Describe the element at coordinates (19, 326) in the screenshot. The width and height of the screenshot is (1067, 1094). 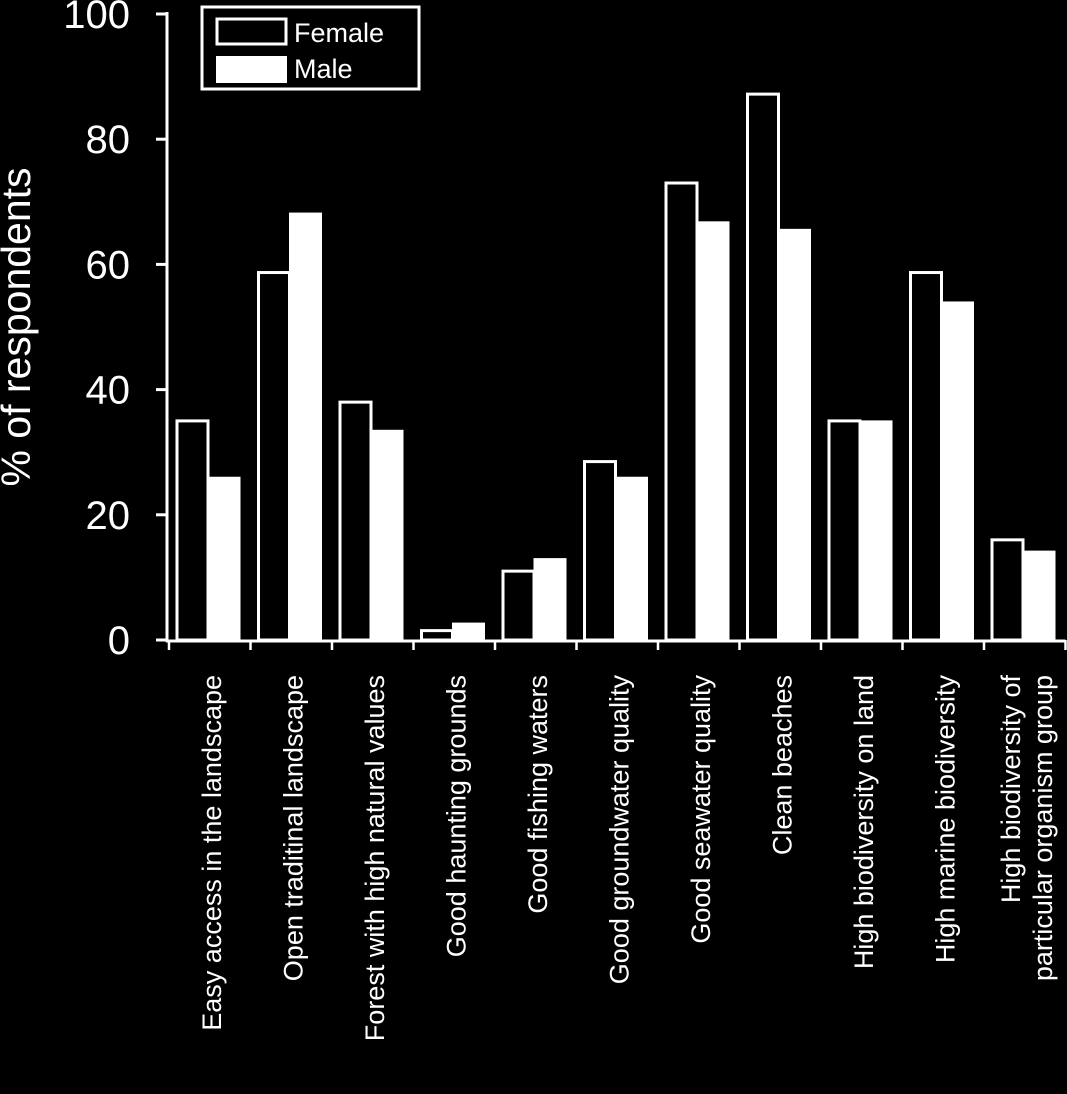
I see `y-axis-label: % of respondents` at that location.